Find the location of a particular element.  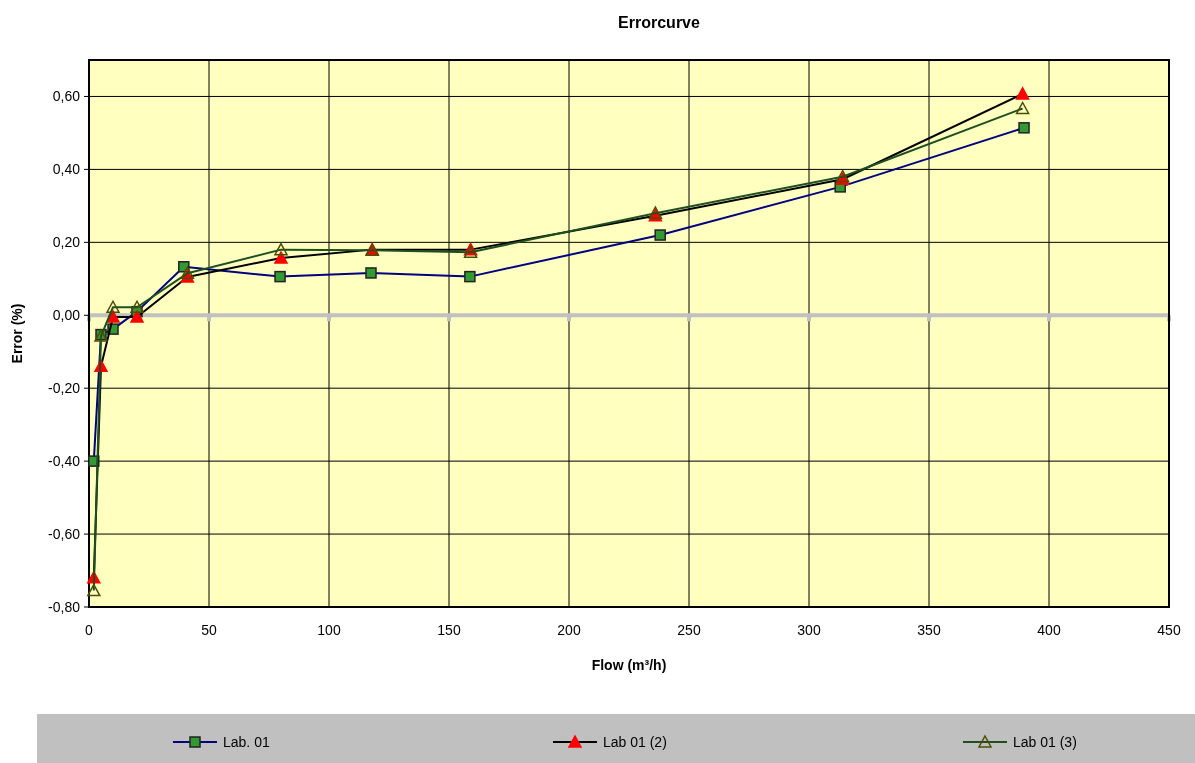

y-tick-label: -0,20 is located at coordinates (64, 388).